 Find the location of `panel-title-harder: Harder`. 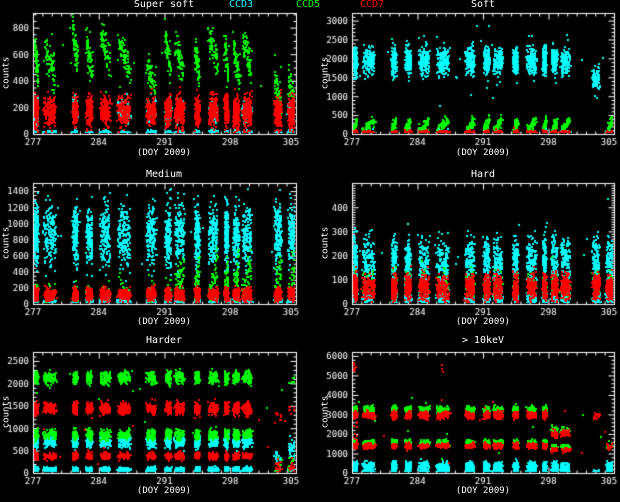

panel-title-harder: Harder is located at coordinates (164, 340).